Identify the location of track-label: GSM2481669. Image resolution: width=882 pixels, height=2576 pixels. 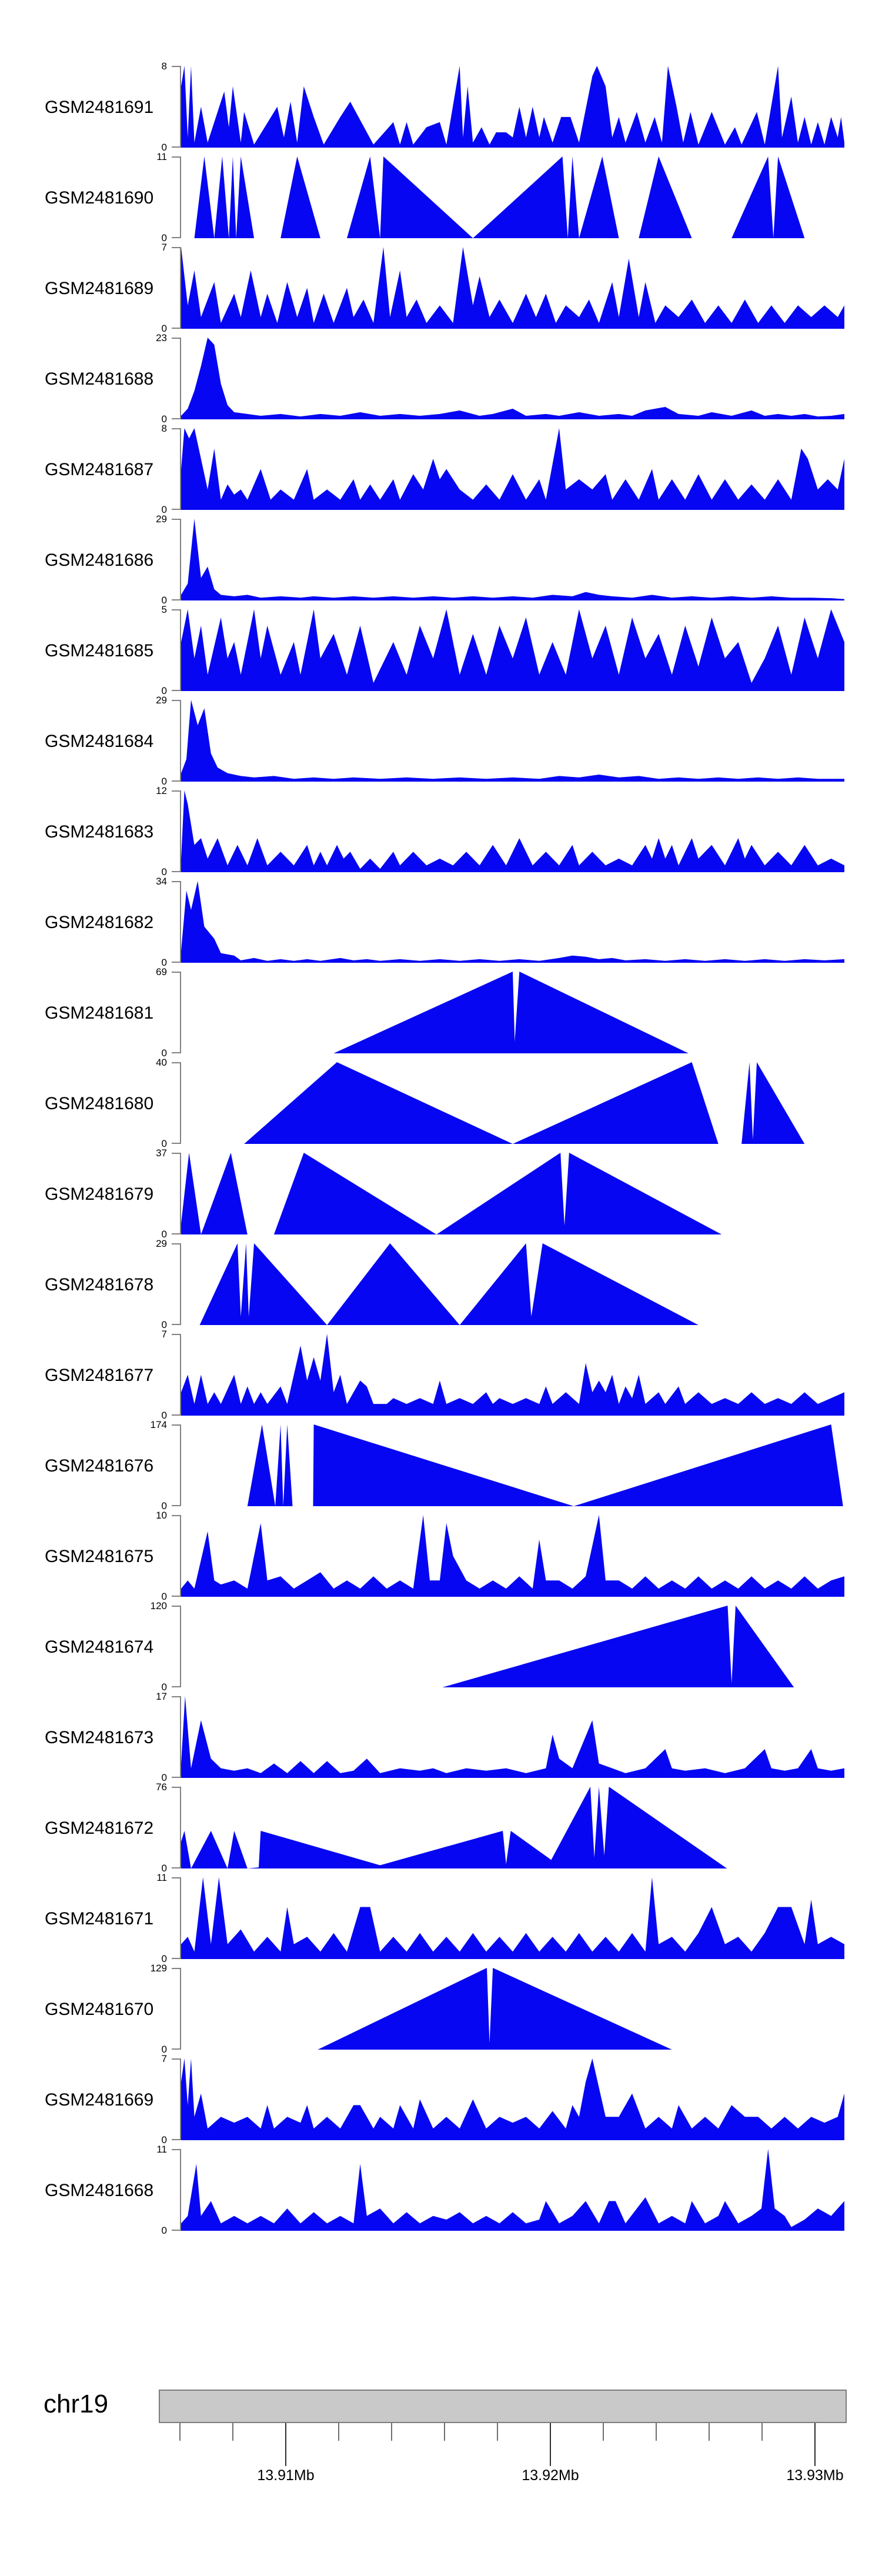
(99, 2100).